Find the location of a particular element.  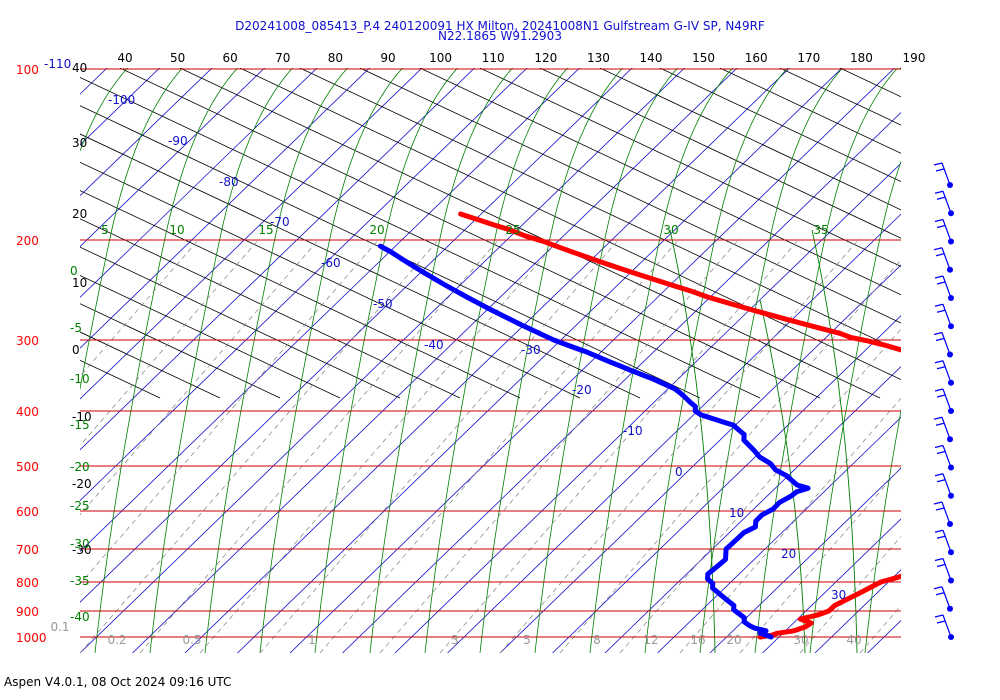

isotherm-label: -30 is located at coordinates (531, 350).